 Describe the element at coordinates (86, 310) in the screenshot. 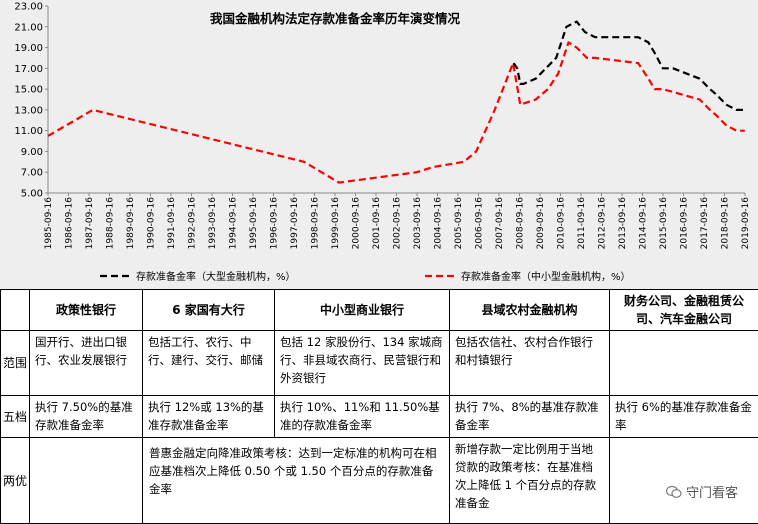

I see `table-header-policy-banks: 政策性银行` at that location.